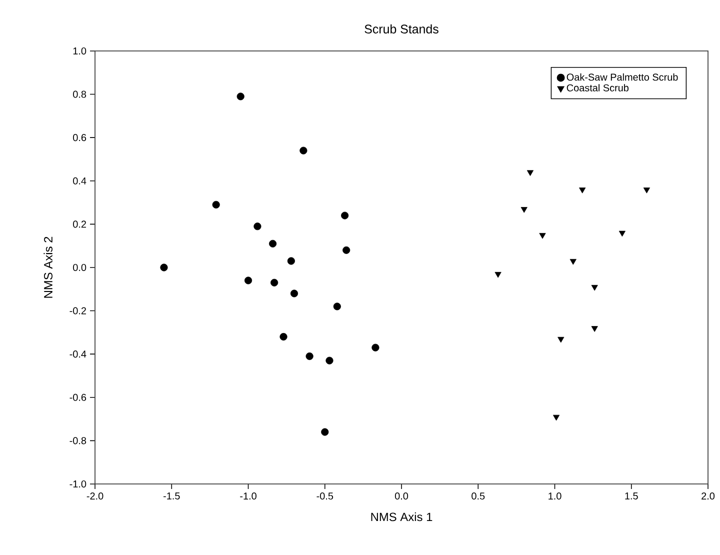 This screenshot has height=555, width=720. What do you see at coordinates (631, 496) in the screenshot?
I see `x-tick-label: 1.5` at bounding box center [631, 496].